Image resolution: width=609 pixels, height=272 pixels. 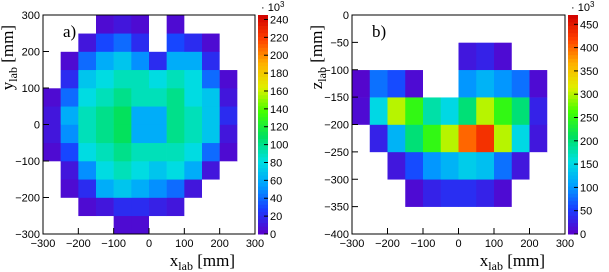 I want to click on x-tick-label: −200, so click(x=387, y=244).